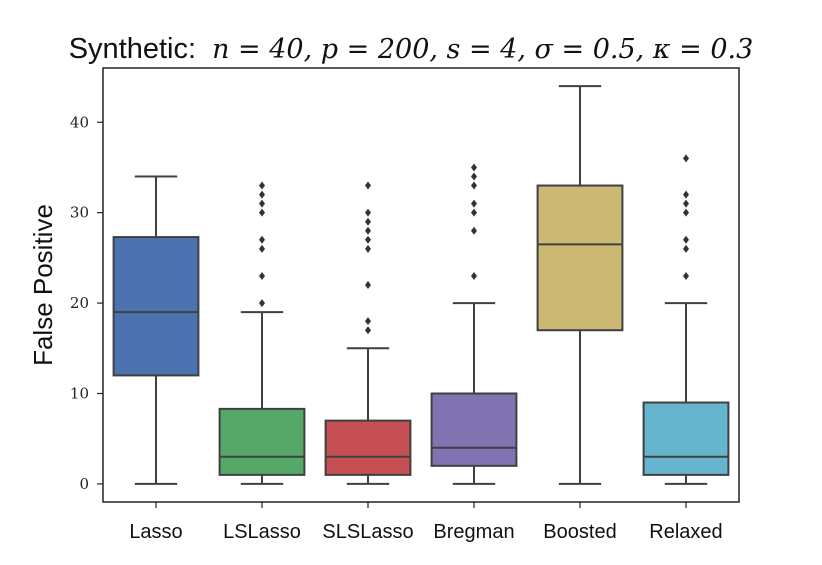 Image resolution: width=822 pixels, height=565 pixels. Describe the element at coordinates (79, 303) in the screenshot. I see `y-tick-label: 20` at that location.